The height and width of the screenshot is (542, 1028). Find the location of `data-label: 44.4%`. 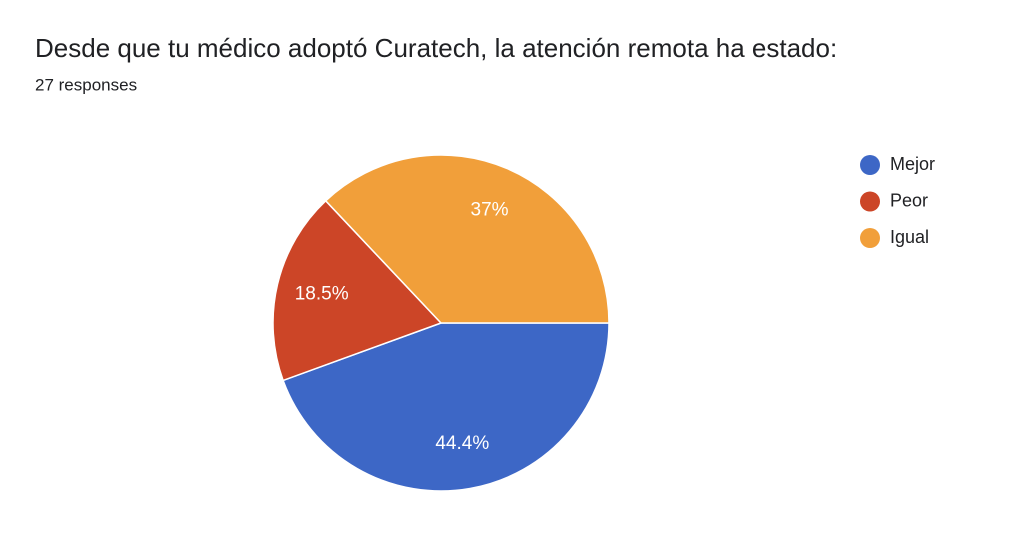

data-label: 44.4% is located at coordinates (462, 443).